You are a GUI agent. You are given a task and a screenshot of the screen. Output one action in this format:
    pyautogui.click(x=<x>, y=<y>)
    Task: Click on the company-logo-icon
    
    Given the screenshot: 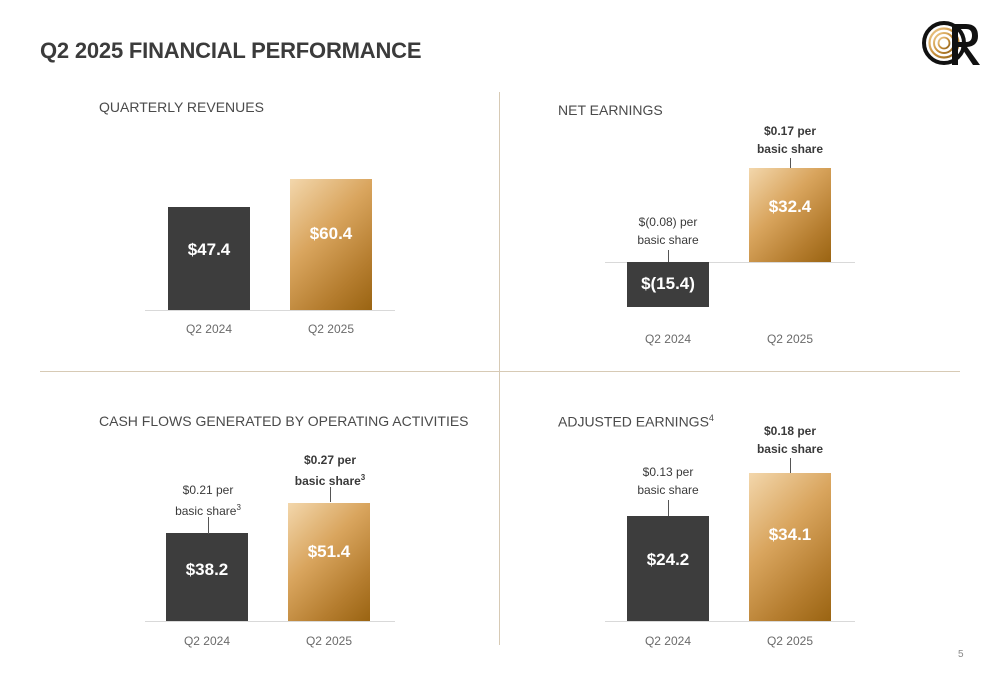 What is the action you would take?
    pyautogui.click(x=951, y=43)
    